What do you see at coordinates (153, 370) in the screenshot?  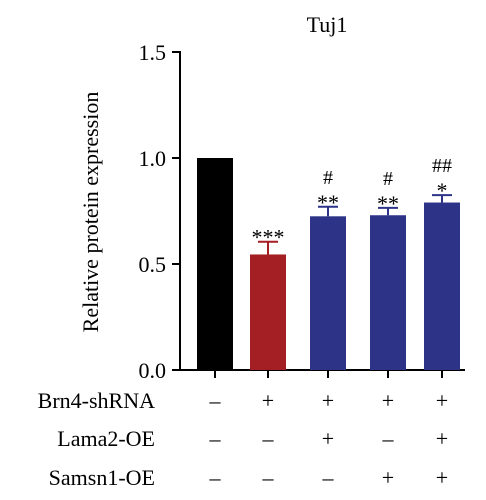 I see `y-tick-label: 0.0` at bounding box center [153, 370].